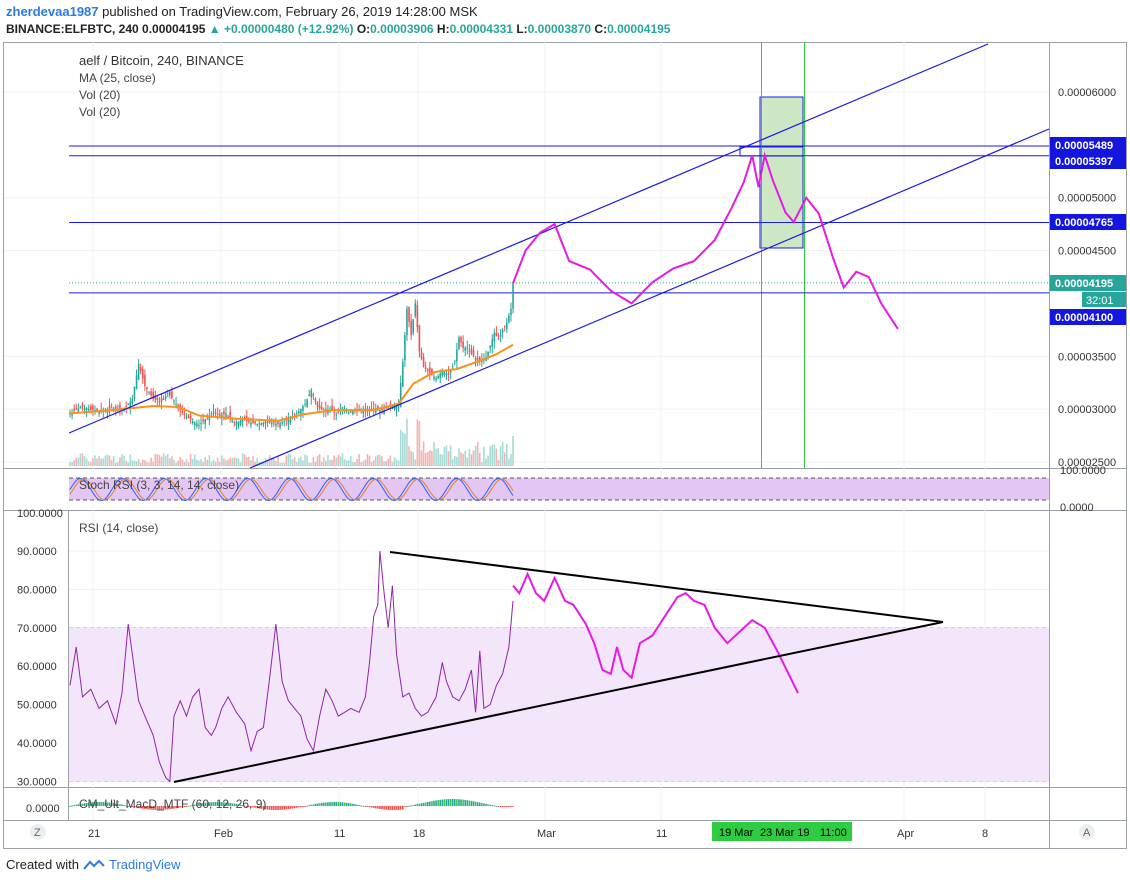  What do you see at coordinates (291, 442) in the screenshot?
I see `volume-bars` at bounding box center [291, 442].